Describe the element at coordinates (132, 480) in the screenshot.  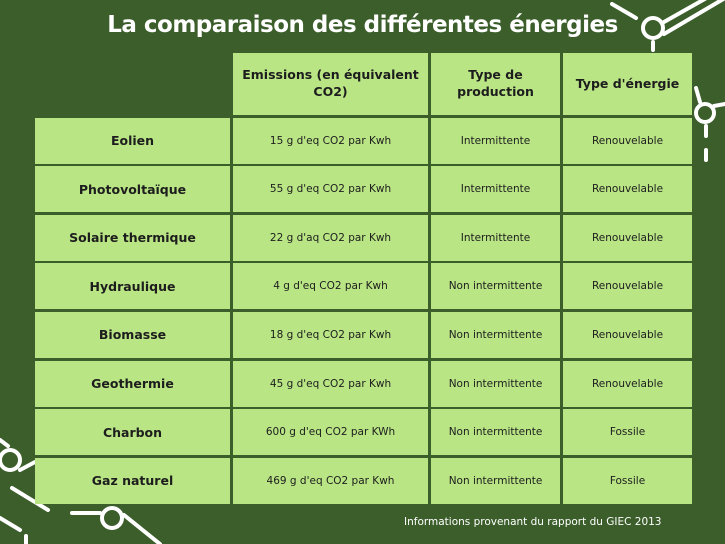
I see `row-energy-name: Gaz naturel` at that location.